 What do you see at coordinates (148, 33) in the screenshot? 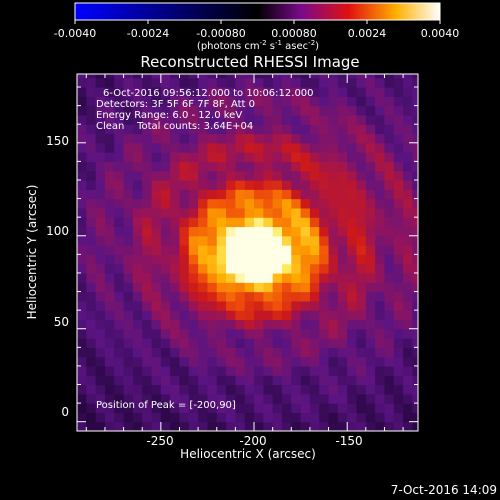
I see `colorbar-tick-label: -0.0024` at bounding box center [148, 33].